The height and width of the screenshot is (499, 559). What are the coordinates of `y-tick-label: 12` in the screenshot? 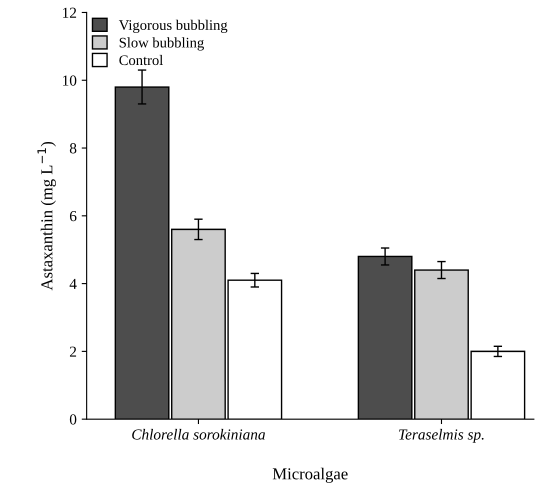 It's located at (69, 13).